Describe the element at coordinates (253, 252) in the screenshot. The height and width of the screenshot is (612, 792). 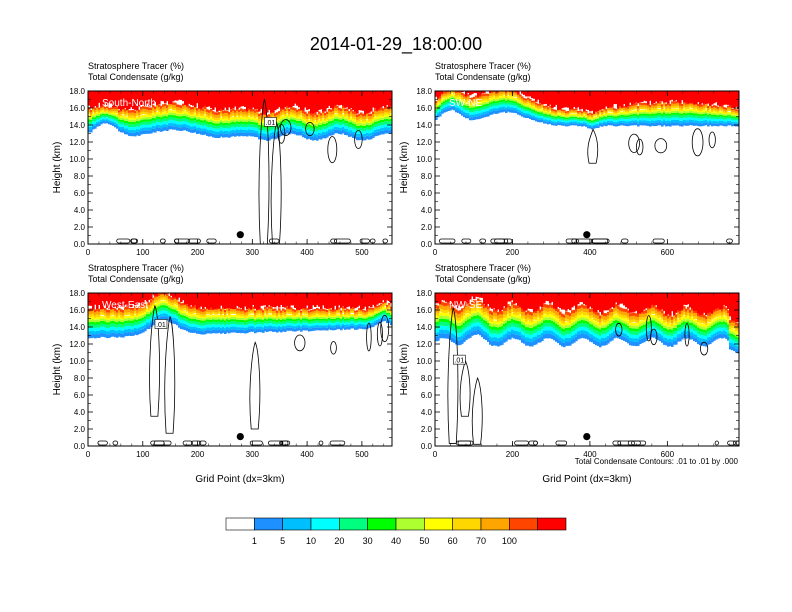
I see `x-tick-label: 300` at that location.